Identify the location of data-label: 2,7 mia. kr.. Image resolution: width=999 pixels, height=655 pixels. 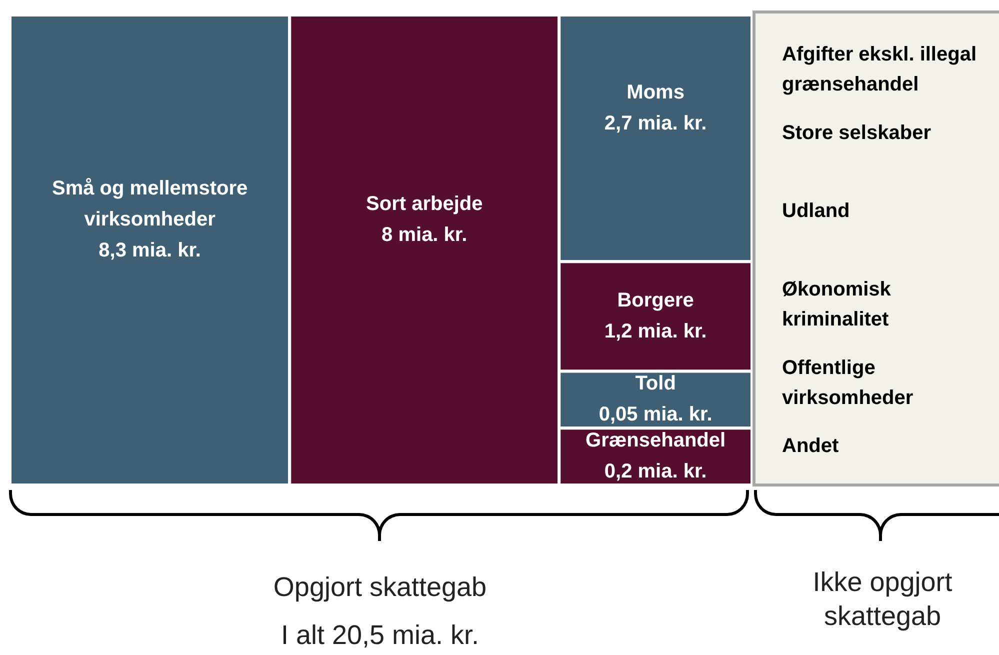
(655, 123).